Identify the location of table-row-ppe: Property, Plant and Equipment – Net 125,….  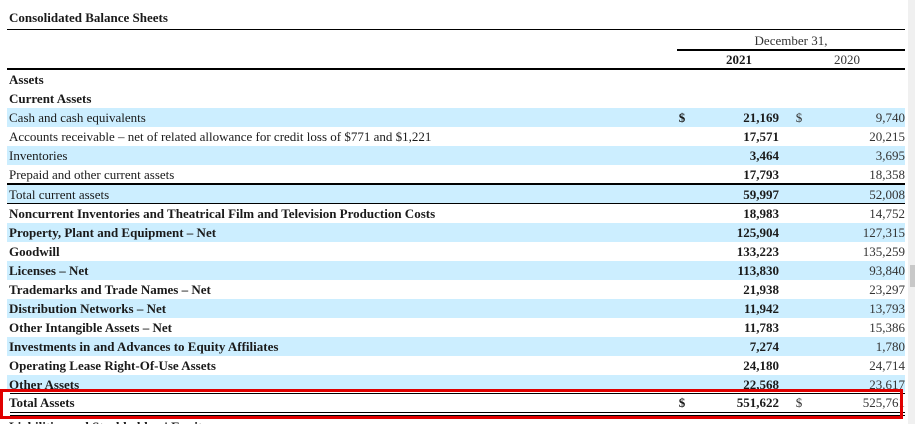
(456, 232).